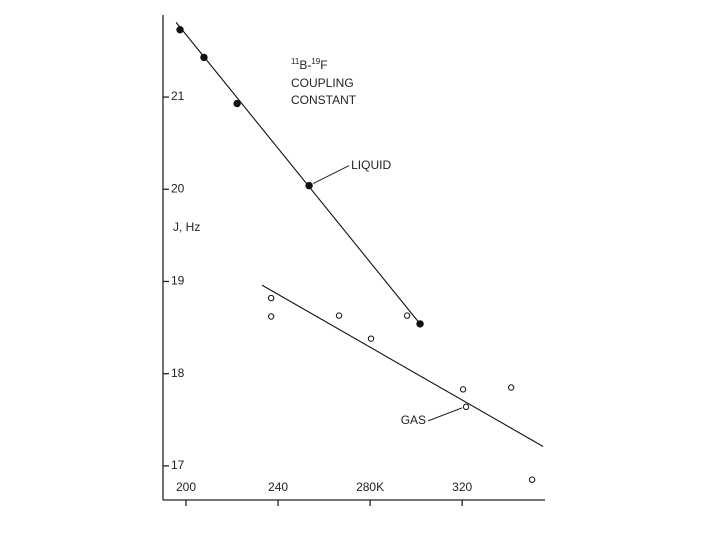 Image resolution: width=720 pixels, height=540 pixels. What do you see at coordinates (324, 100) in the screenshot?
I see `chart-title: CONSTANT` at bounding box center [324, 100].